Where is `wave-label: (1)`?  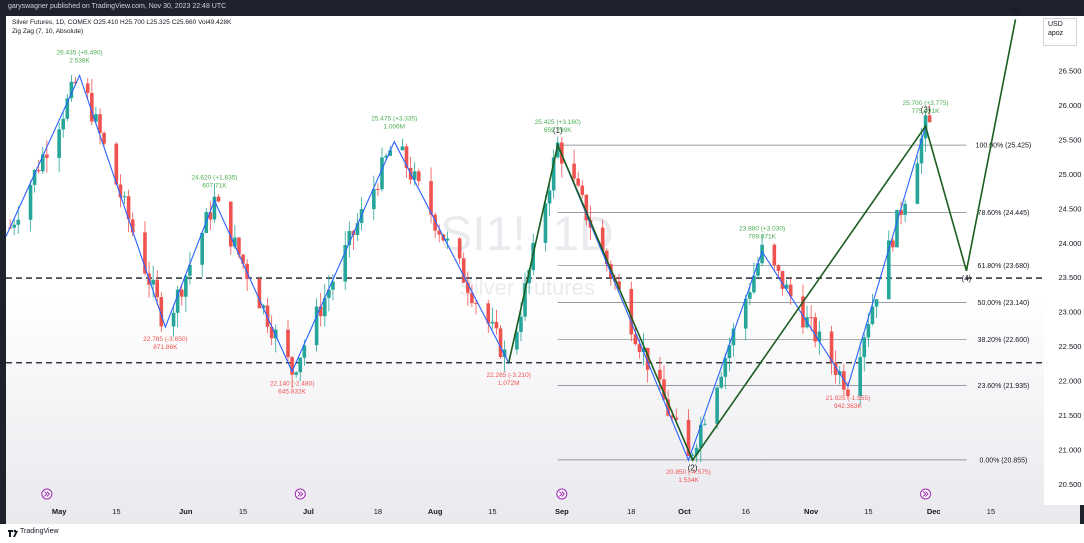
wave-label: (1) is located at coordinates (558, 130).